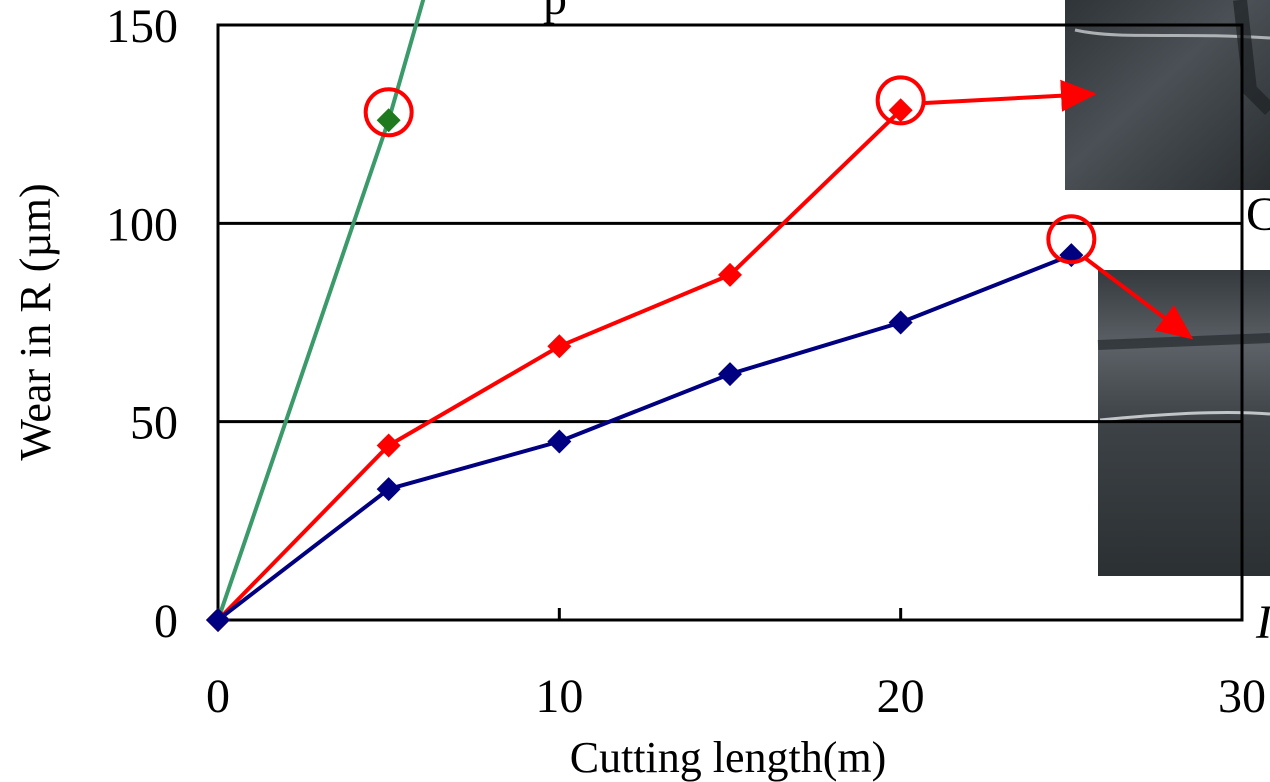  What do you see at coordinates (730, 614) in the screenshot?
I see `tick-marks` at bounding box center [730, 614].